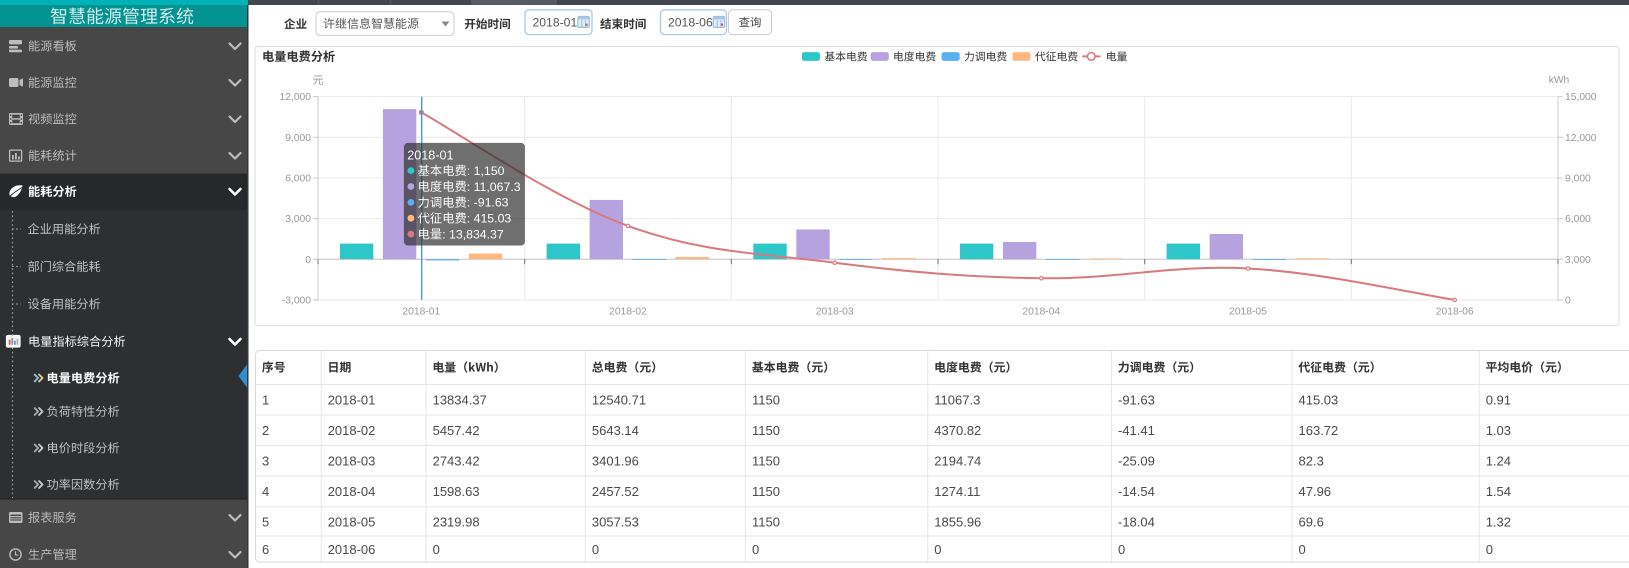 The image size is (1629, 568). Describe the element at coordinates (1581, 97) in the screenshot. I see `svg-text: 15,000` at that location.